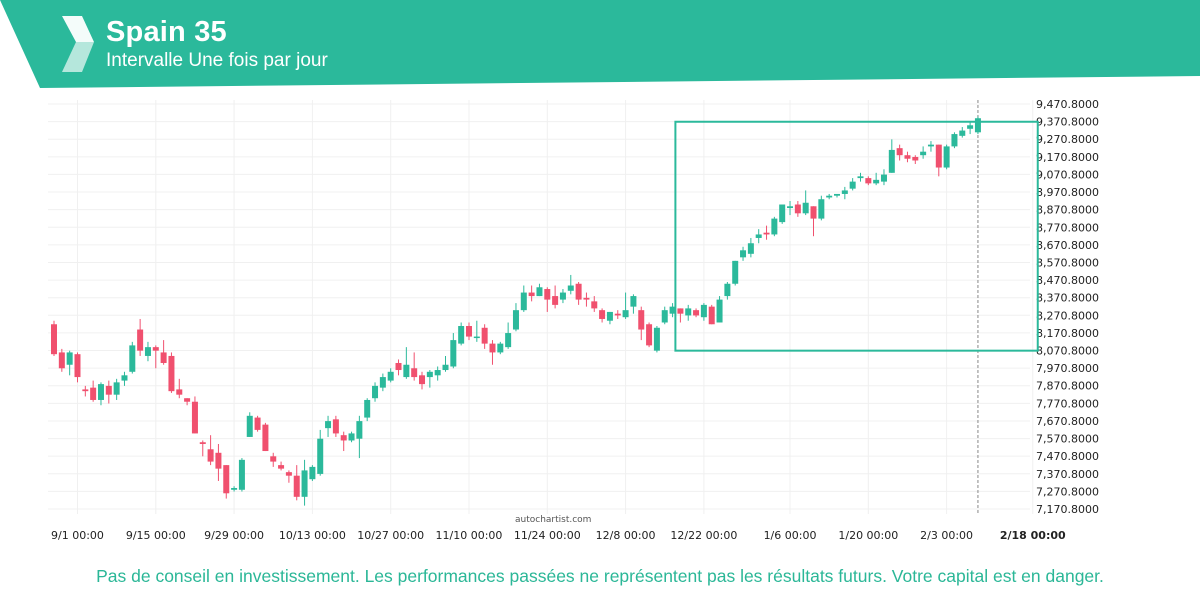  I want to click on y-tick-label: 8,570.8000, so click(1067, 262).